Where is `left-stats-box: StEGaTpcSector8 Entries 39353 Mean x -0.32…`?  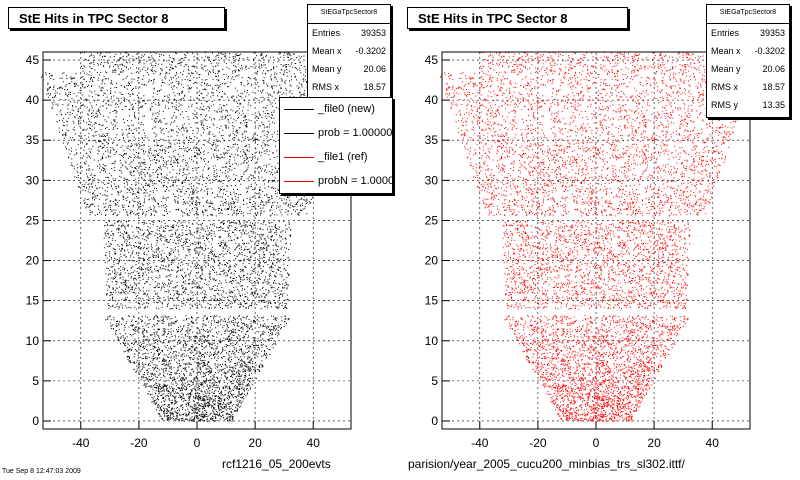 left-stats-box: StEGaTpcSector8 Entries 39353 Mean x -0.32… is located at coordinates (349, 52).